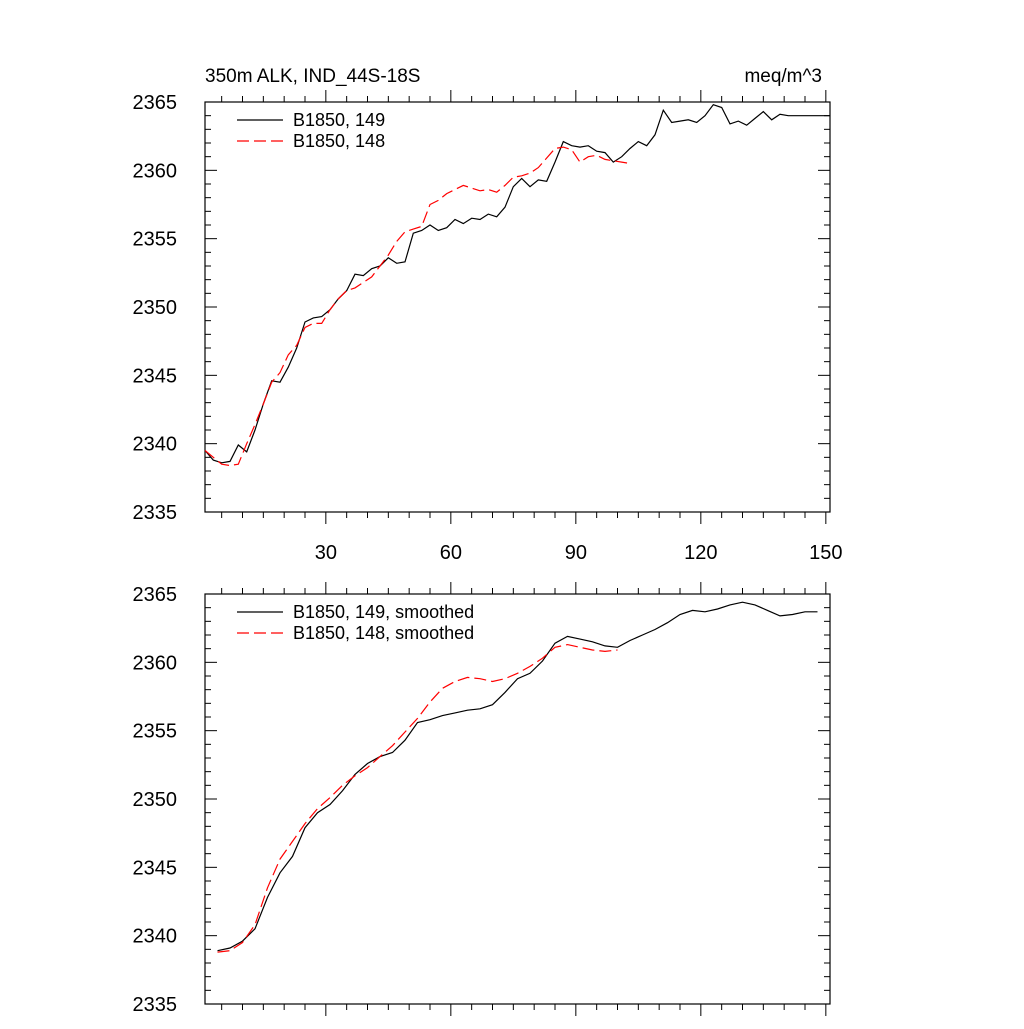 Image resolution: width=1024 pixels, height=1029 pixels. I want to click on legend-label-149: B1850, 149, so click(339, 120).